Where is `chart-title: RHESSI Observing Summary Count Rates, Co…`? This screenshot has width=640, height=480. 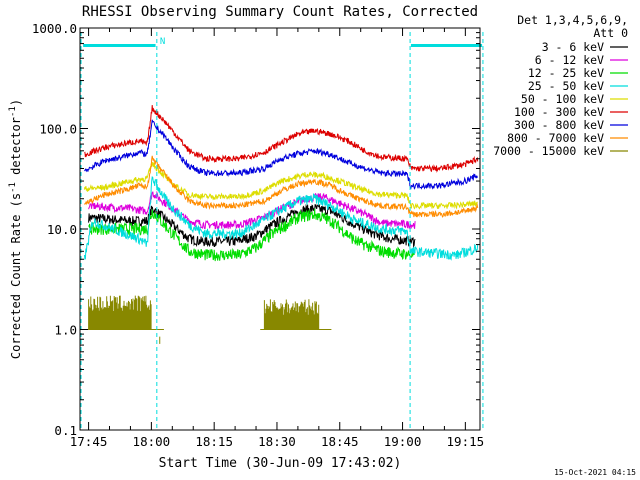 chart-title: RHESSI Observing Summary Count Rates, Co… is located at coordinates (280, 12).